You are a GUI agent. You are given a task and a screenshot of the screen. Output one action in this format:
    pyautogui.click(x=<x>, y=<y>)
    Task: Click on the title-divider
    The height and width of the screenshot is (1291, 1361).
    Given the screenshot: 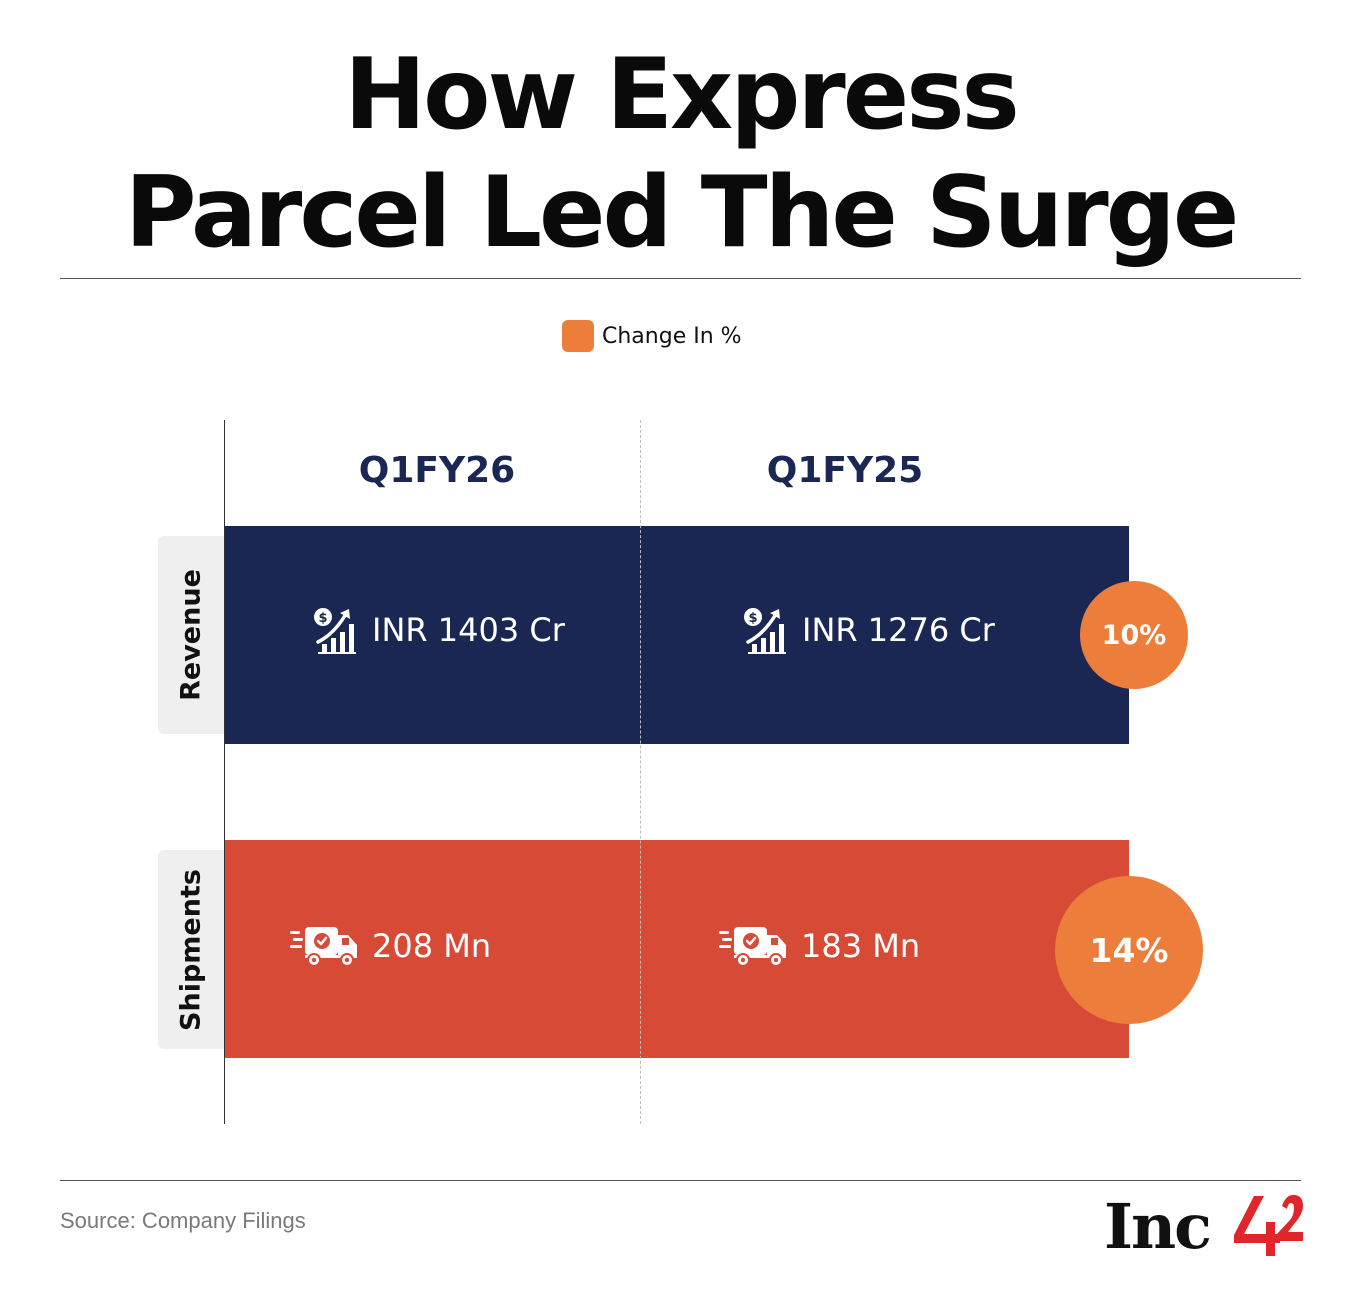 What is the action you would take?
    pyautogui.click(x=680, y=278)
    